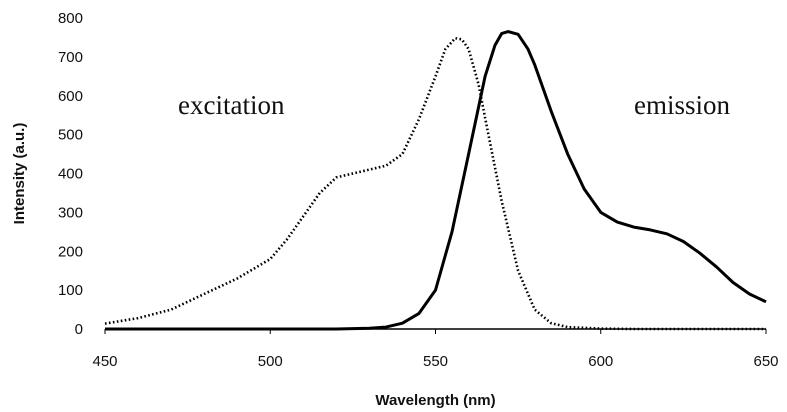 This screenshot has height=412, width=787. I want to click on annotation-excitation: excitation, so click(231, 105).